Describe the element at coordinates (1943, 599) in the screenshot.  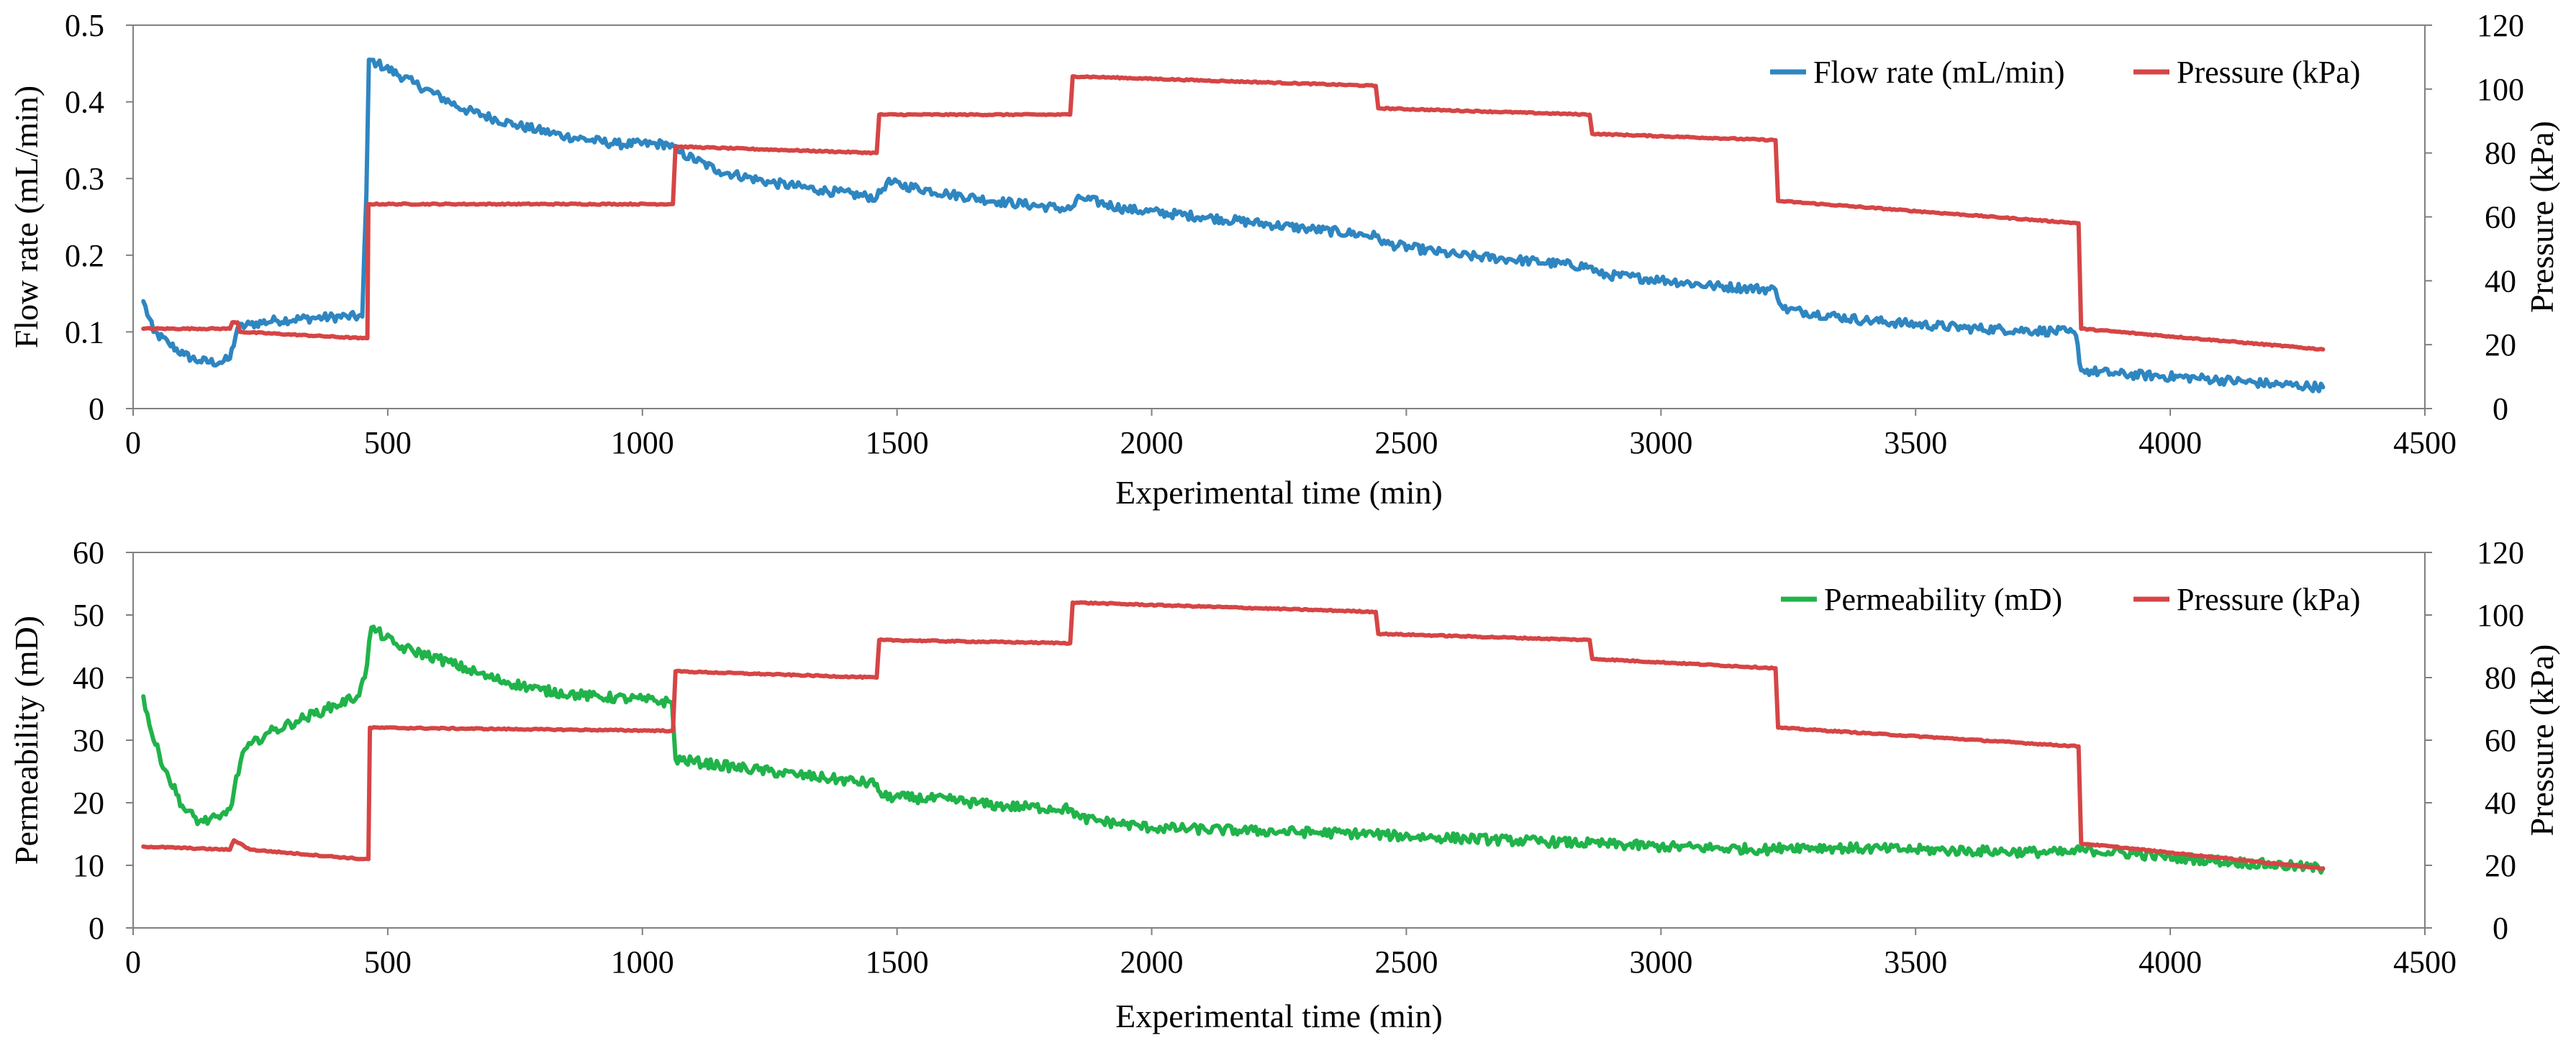
I see `legend-label: Permeability (mD)` at that location.